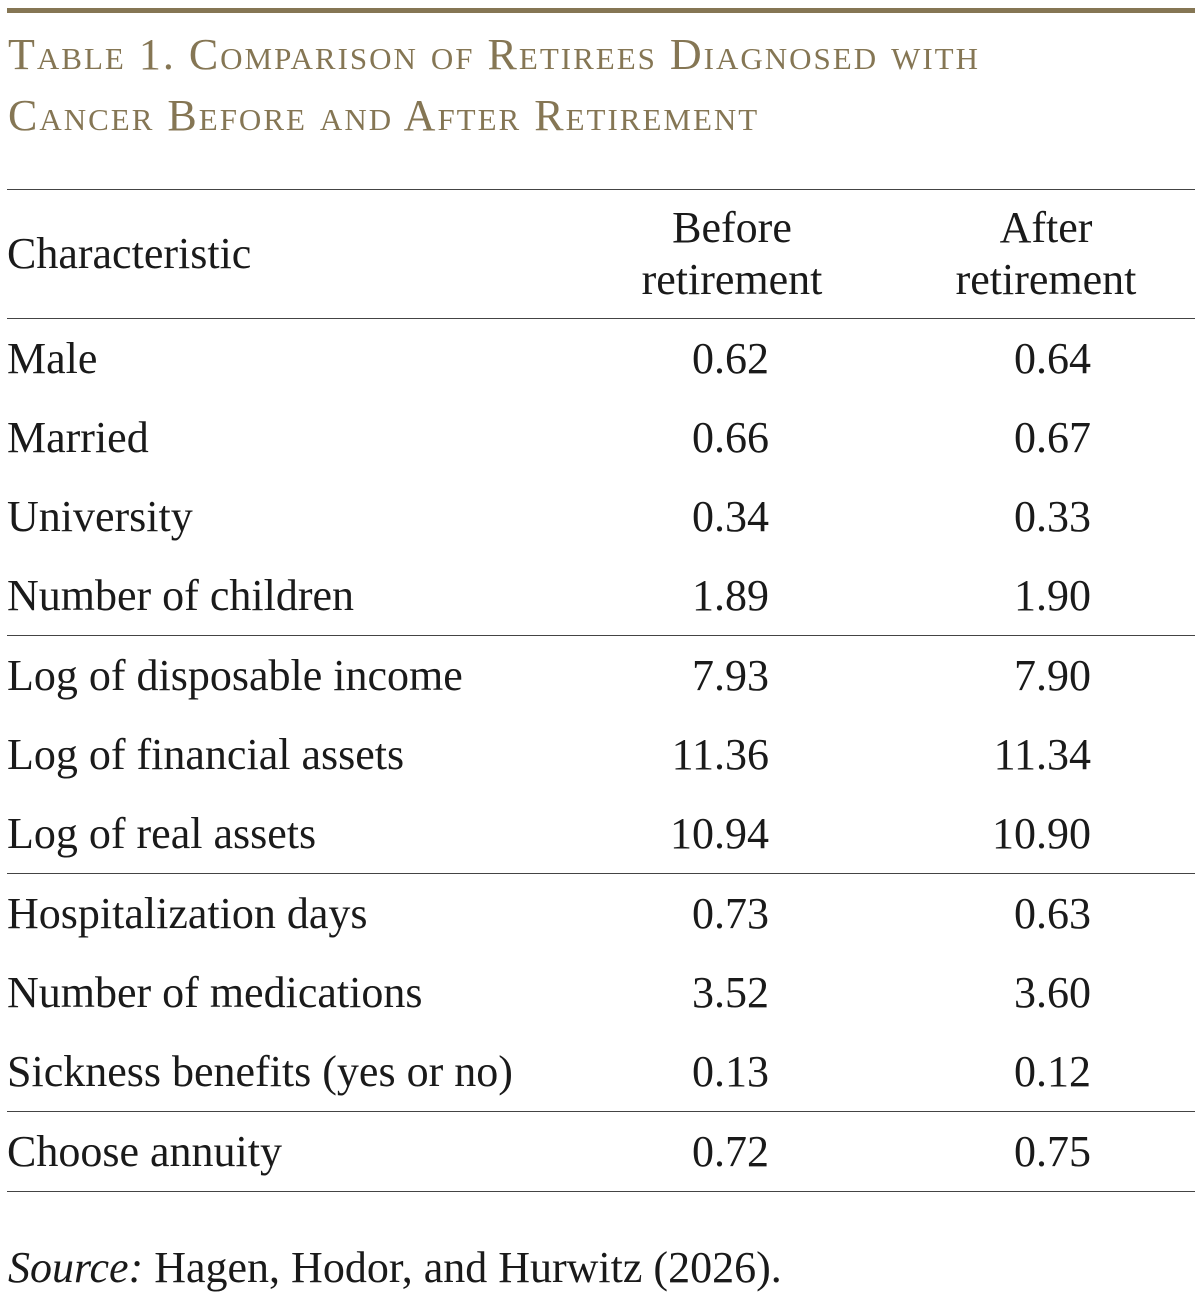 This screenshot has width=1200, height=1301. Describe the element at coordinates (1042, 754) in the screenshot. I see `after-value: 11.34` at that location.